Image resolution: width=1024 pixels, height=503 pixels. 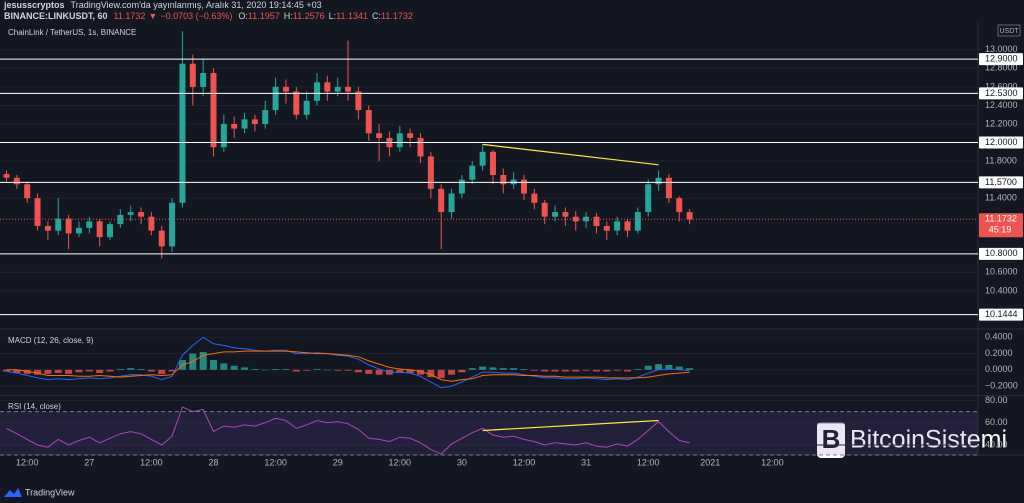 I want to click on macd-line, so click(x=348, y=362).